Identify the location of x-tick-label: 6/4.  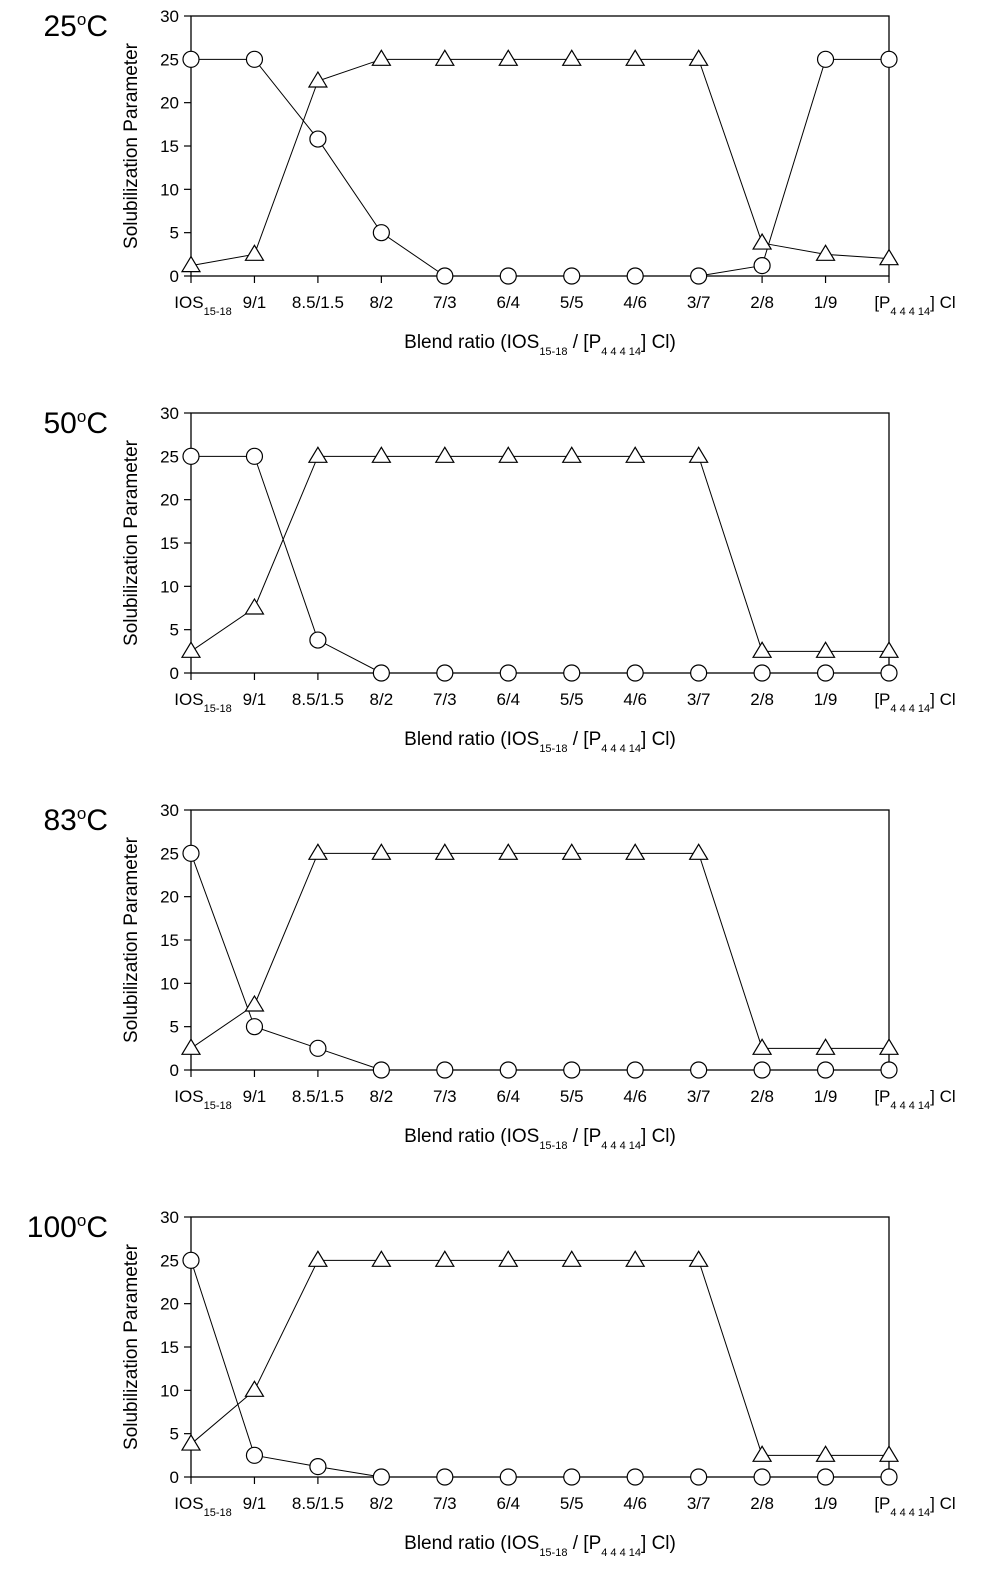
(508, 302).